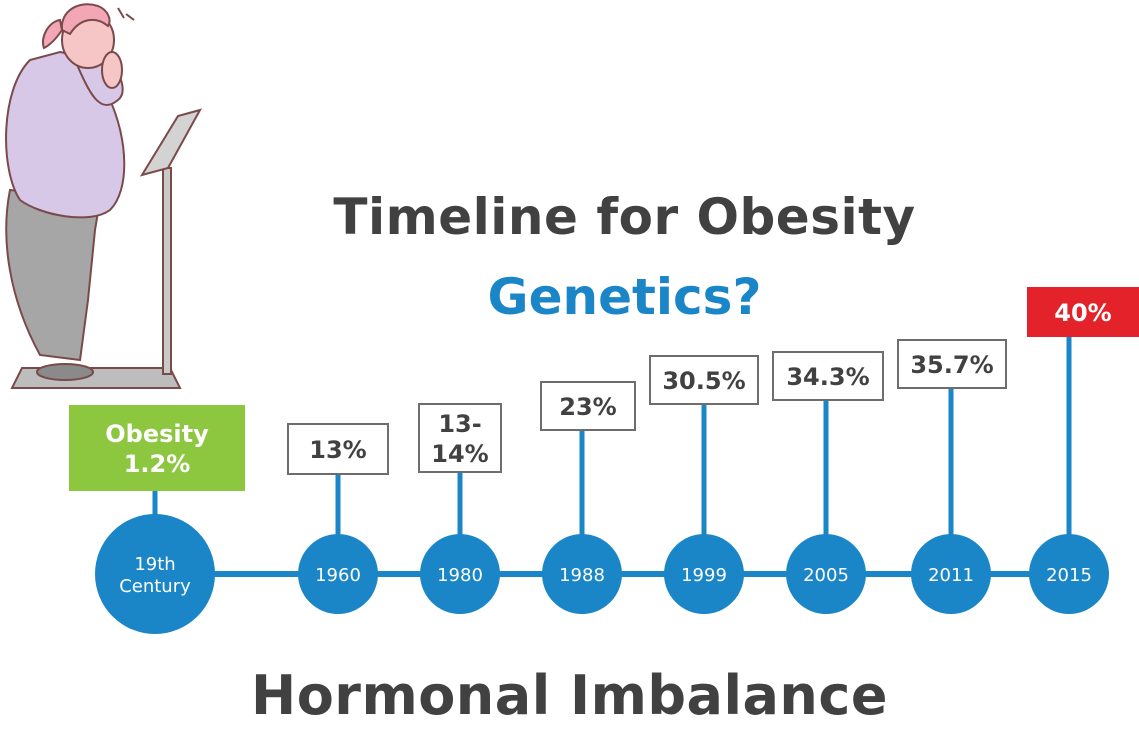 This screenshot has height=738, width=1139. What do you see at coordinates (104, 196) in the screenshot?
I see `woman-on-scale-illustration` at bounding box center [104, 196].